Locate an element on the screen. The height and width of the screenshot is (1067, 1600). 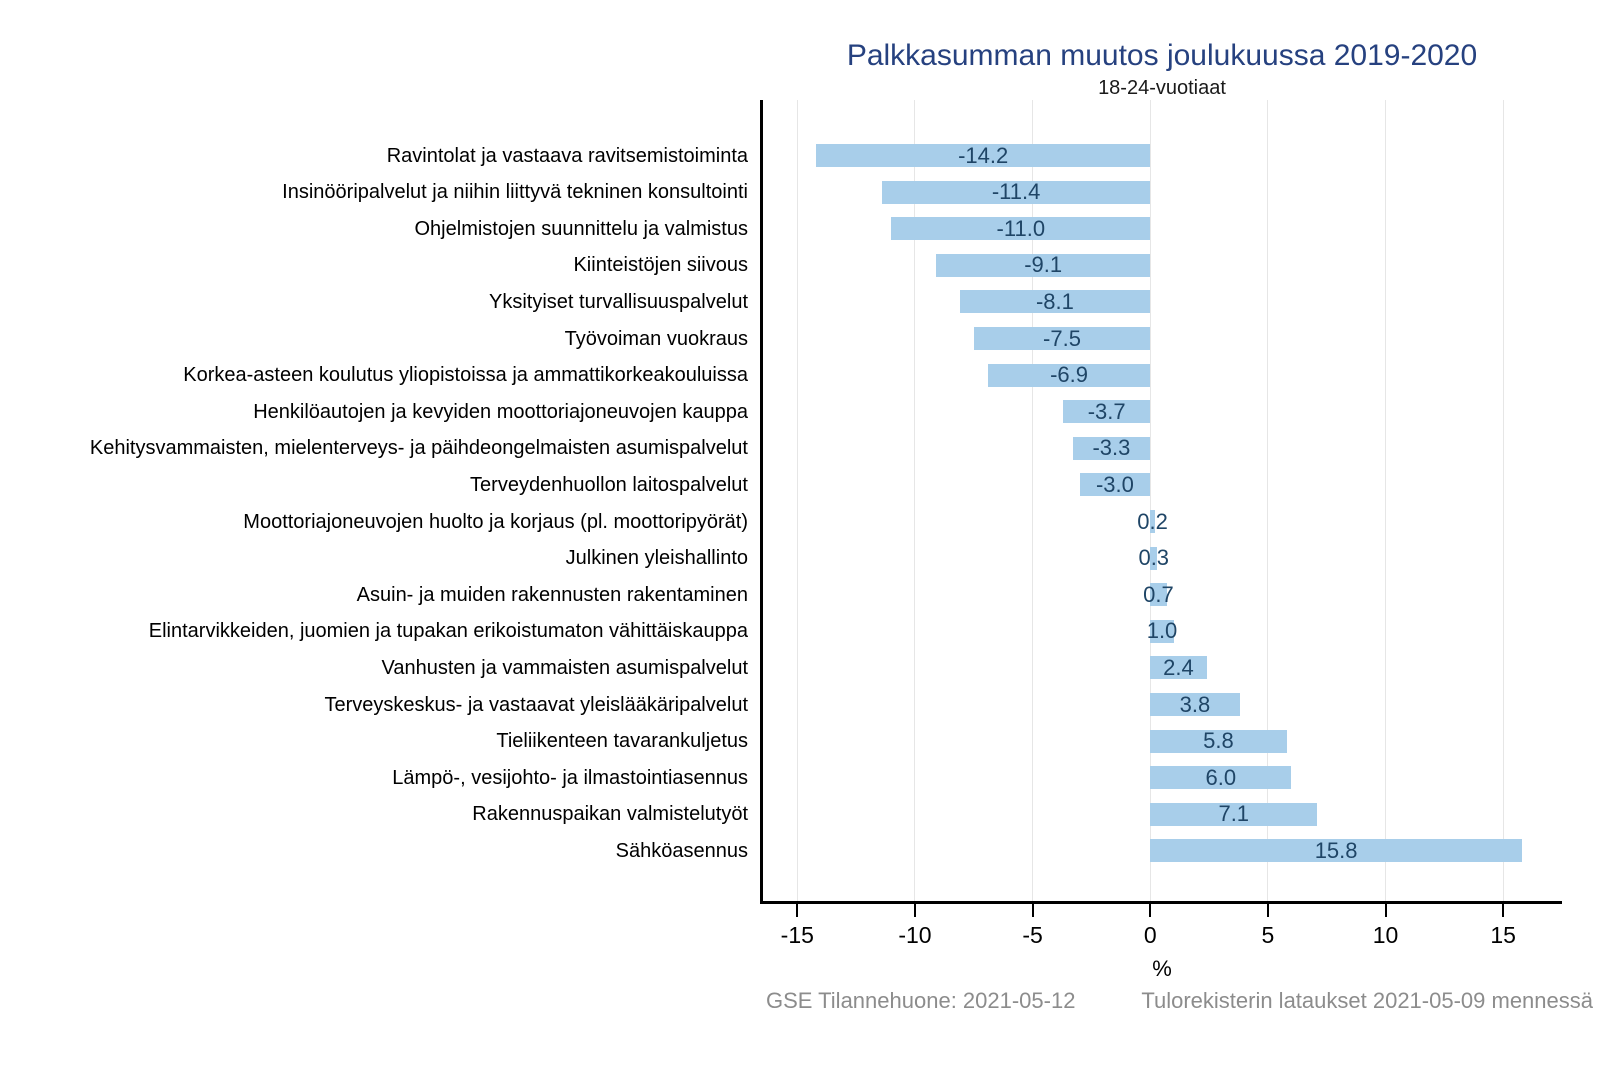
y-axis-line is located at coordinates (761, 502).